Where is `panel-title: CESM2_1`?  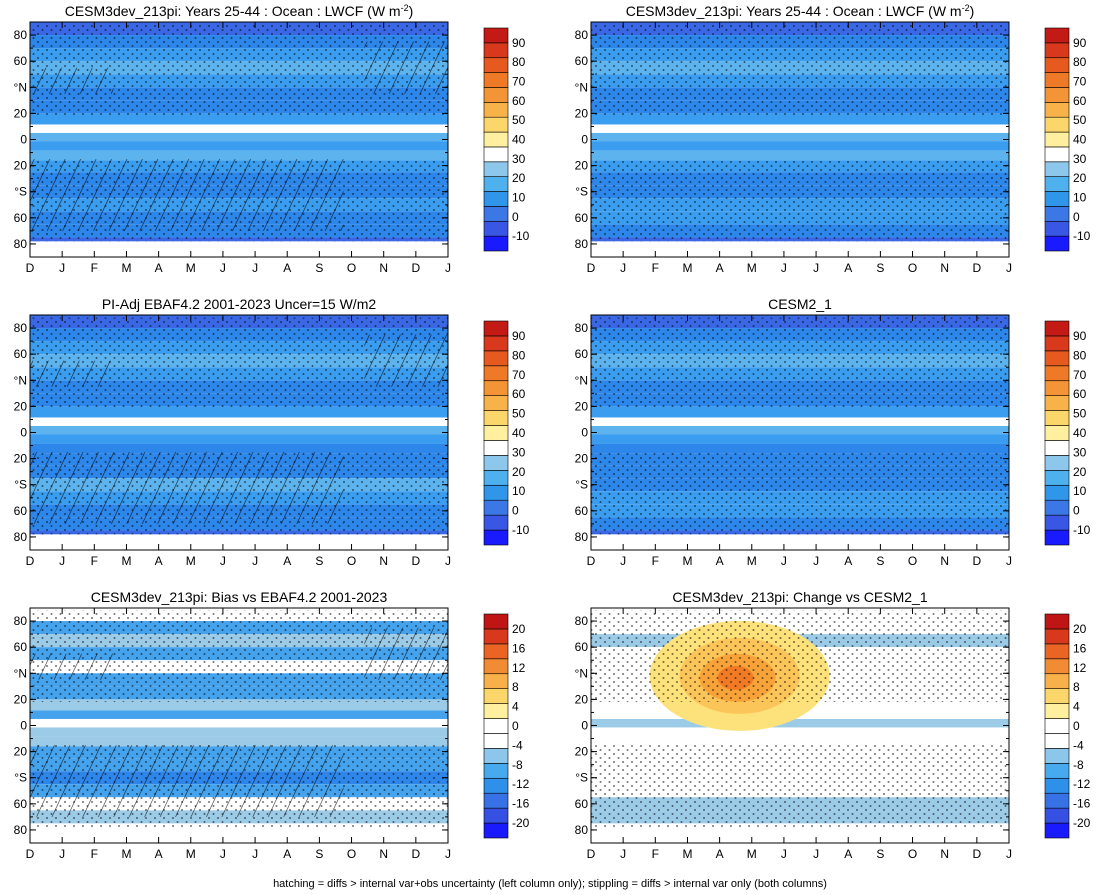
panel-title: CESM2_1 is located at coordinates (800, 304).